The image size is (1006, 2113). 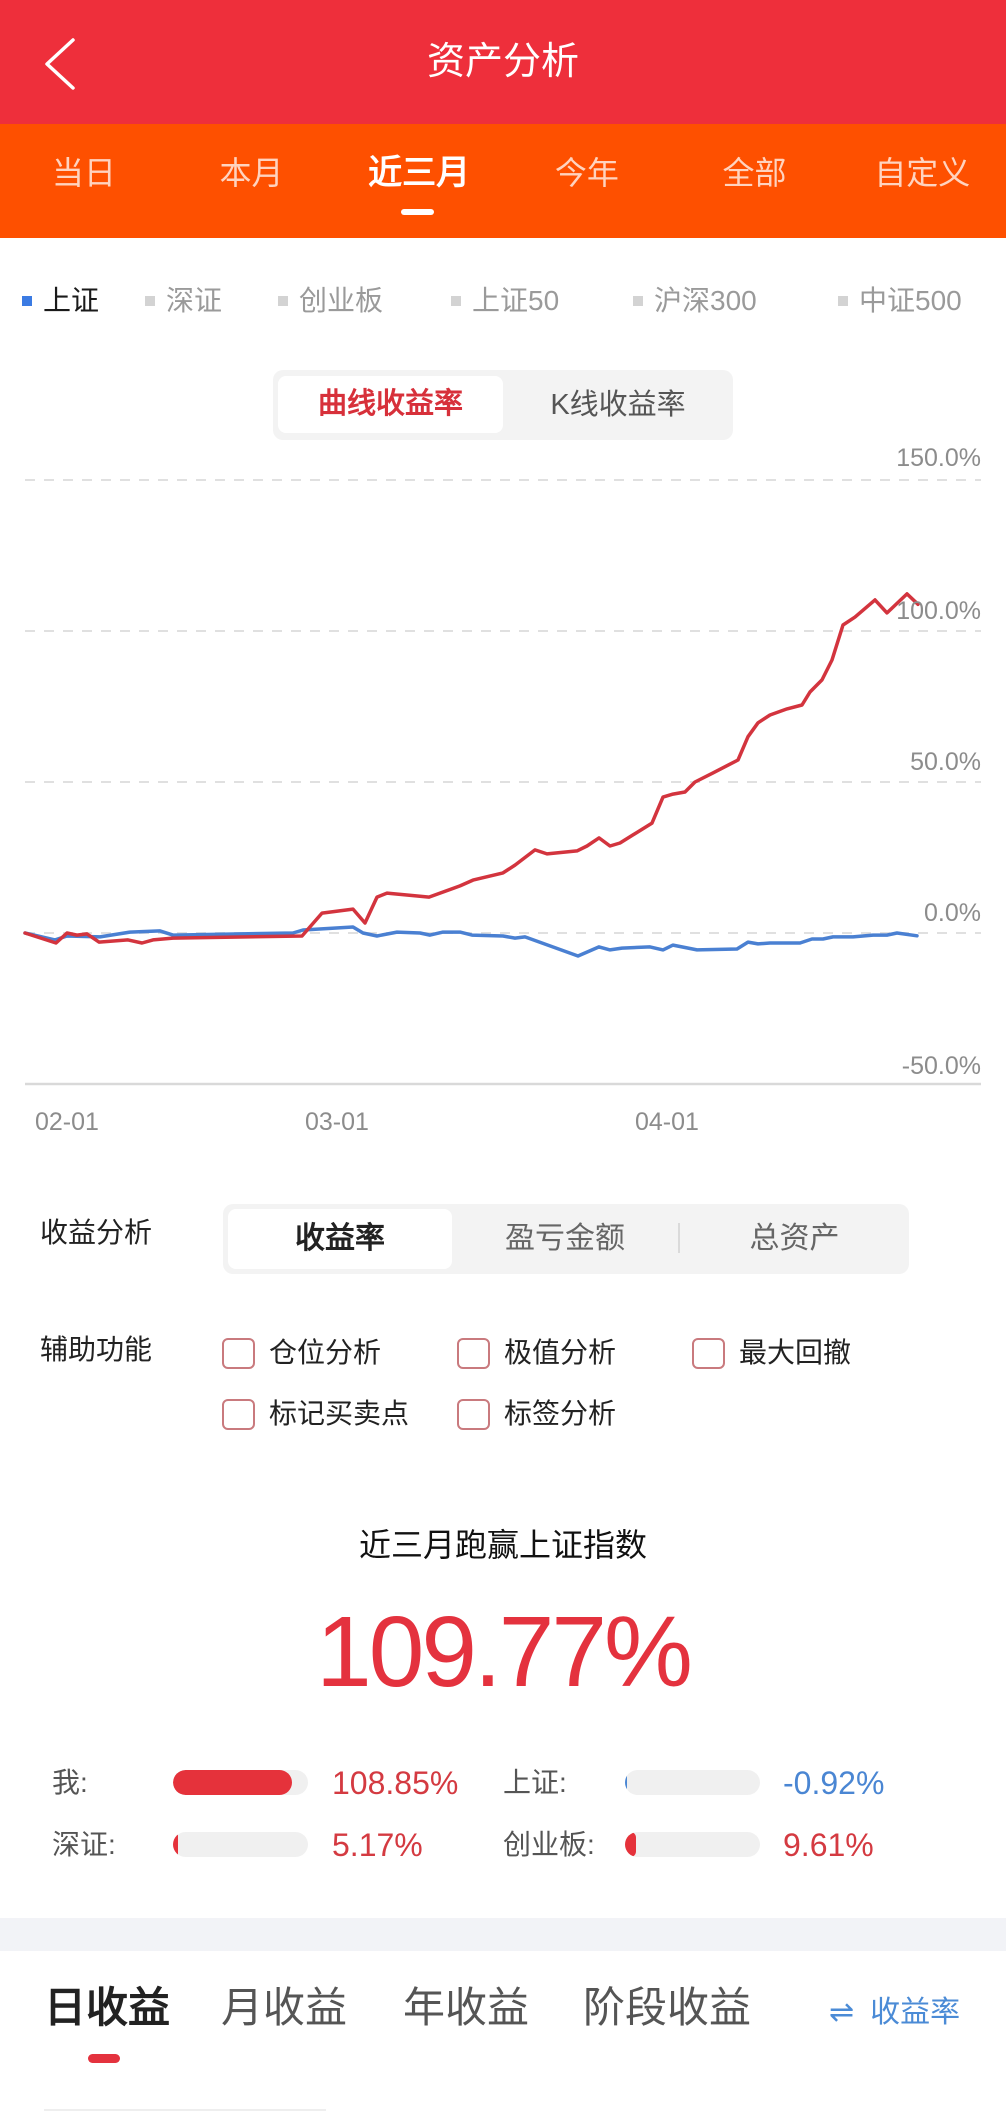 What do you see at coordinates (502, 1545) in the screenshot?
I see `summary-title: 近三月跑赢上证指数` at bounding box center [502, 1545].